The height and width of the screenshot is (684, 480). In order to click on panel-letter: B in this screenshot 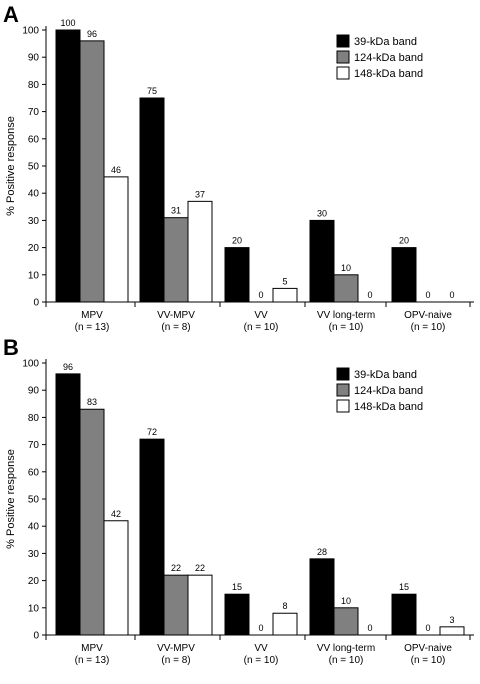, I will do `click(11, 347)`.